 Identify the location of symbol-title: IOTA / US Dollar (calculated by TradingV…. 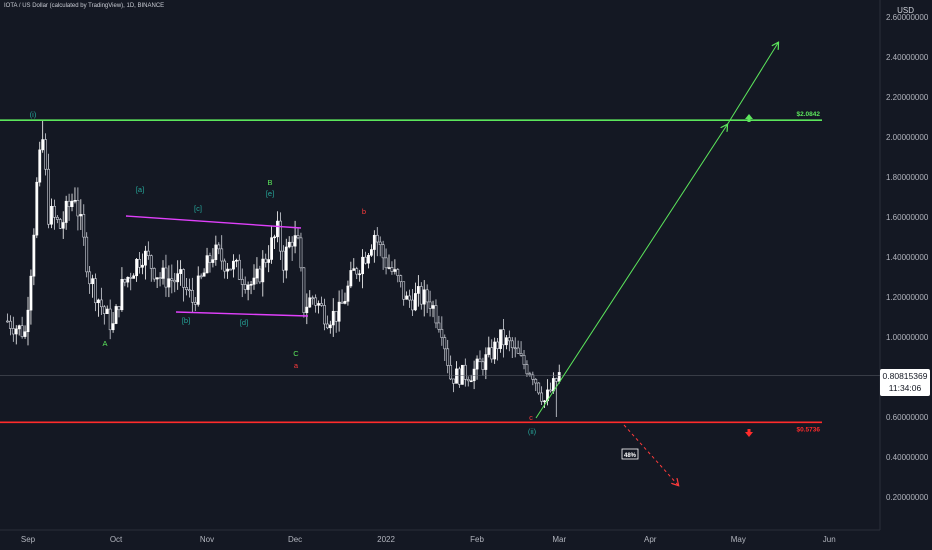
(84, 6).